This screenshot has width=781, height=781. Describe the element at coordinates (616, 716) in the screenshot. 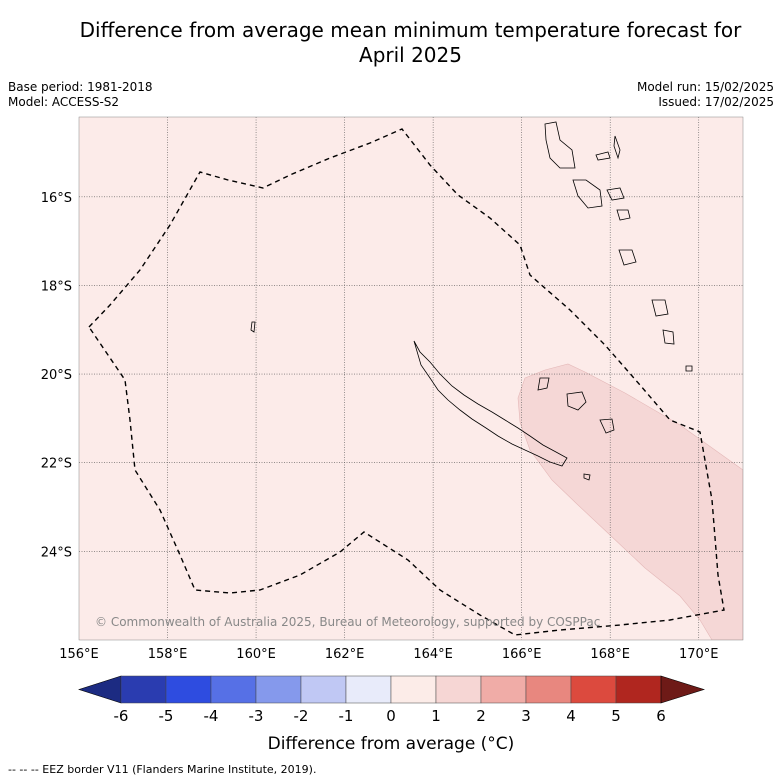

I see `colorbar-tick-label: 5` at that location.